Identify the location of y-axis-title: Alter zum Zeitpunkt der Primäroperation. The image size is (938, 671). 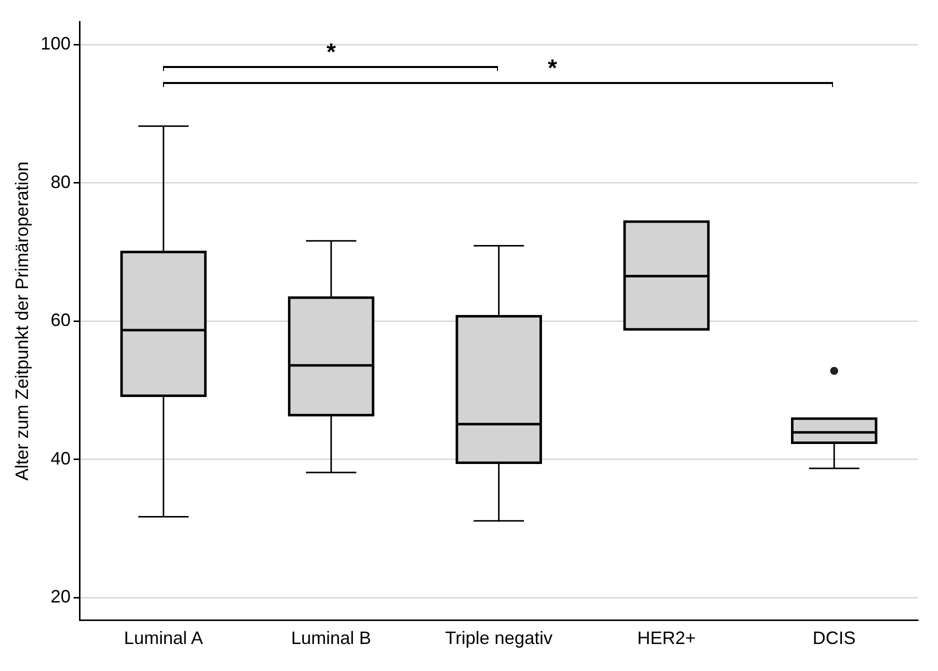
(22, 321).